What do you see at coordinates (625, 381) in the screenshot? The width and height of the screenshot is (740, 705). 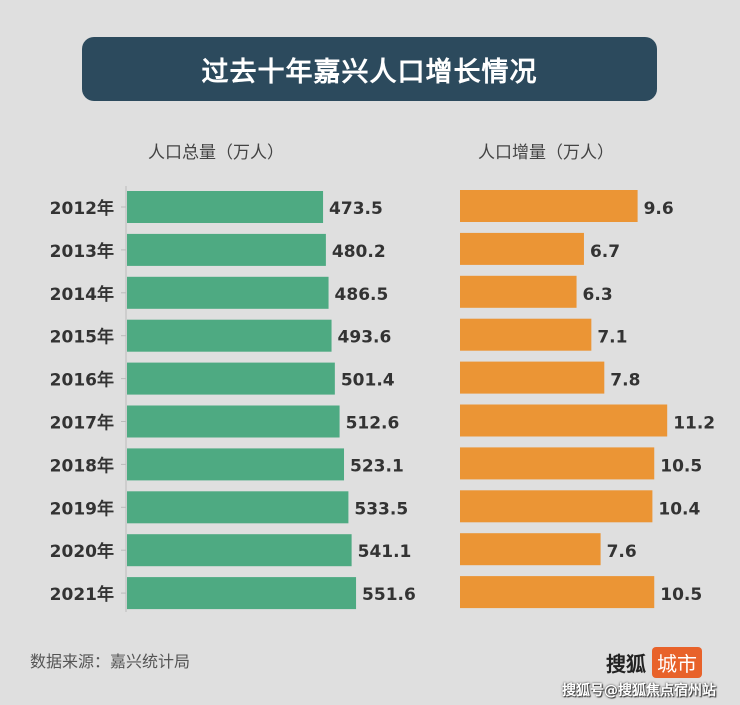 I see `increase-value-label: 7.8` at bounding box center [625, 381].